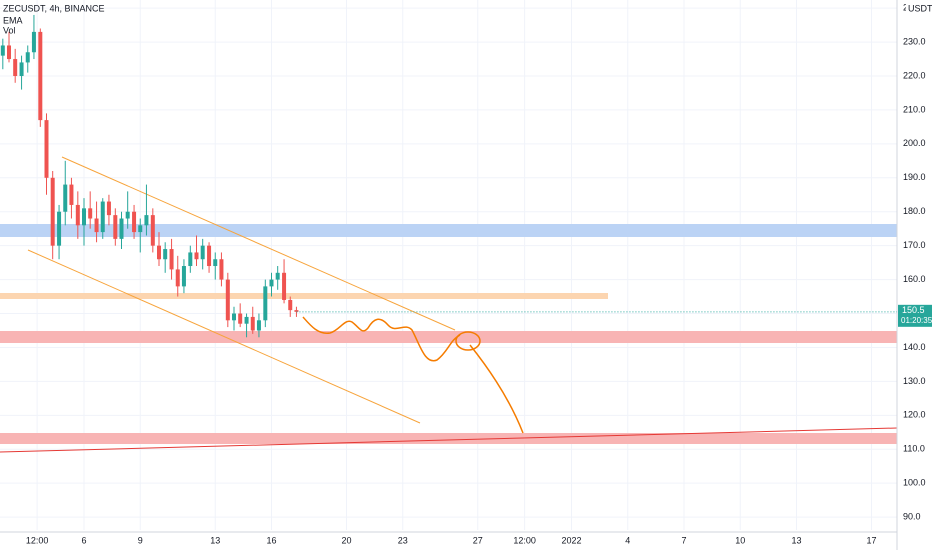  I want to click on x-tick-label: 7, so click(683, 540).